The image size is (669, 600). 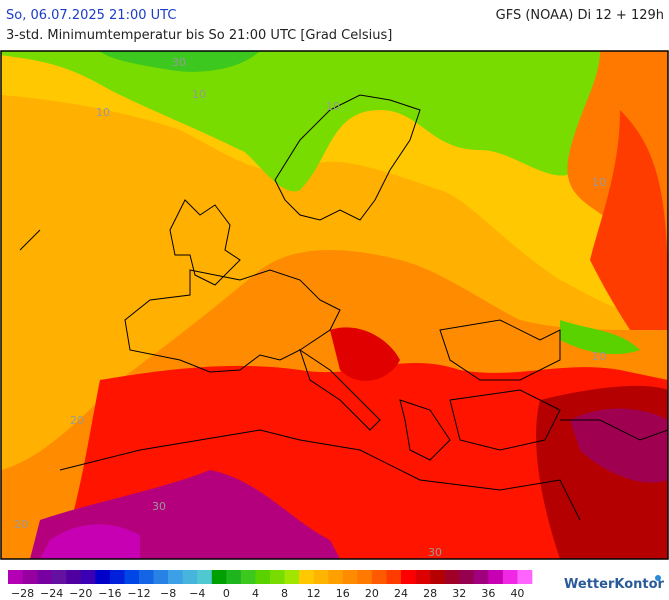 What do you see at coordinates (517, 593) in the screenshot?
I see `legend-tick-label: 40` at bounding box center [517, 593].